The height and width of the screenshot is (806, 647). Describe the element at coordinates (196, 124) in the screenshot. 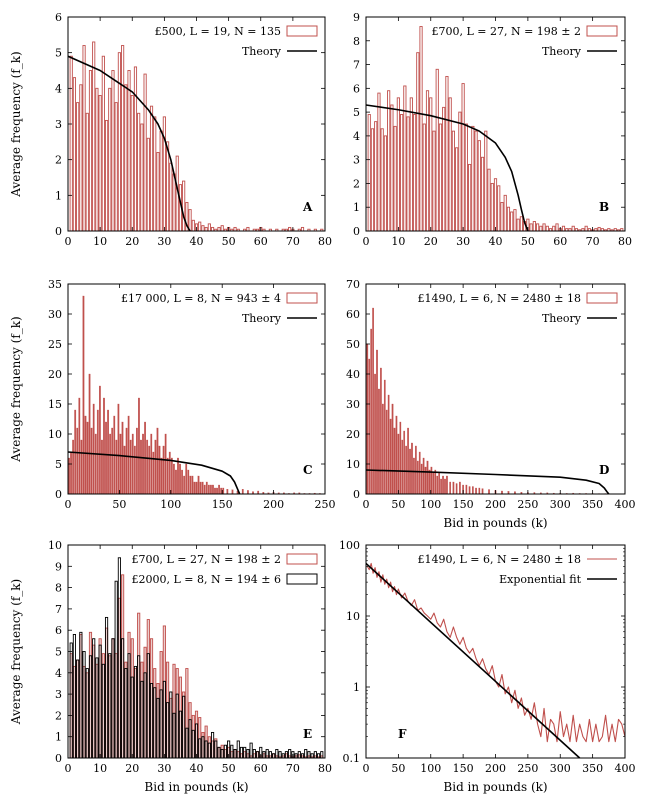

I see `axes-frame` at that location.